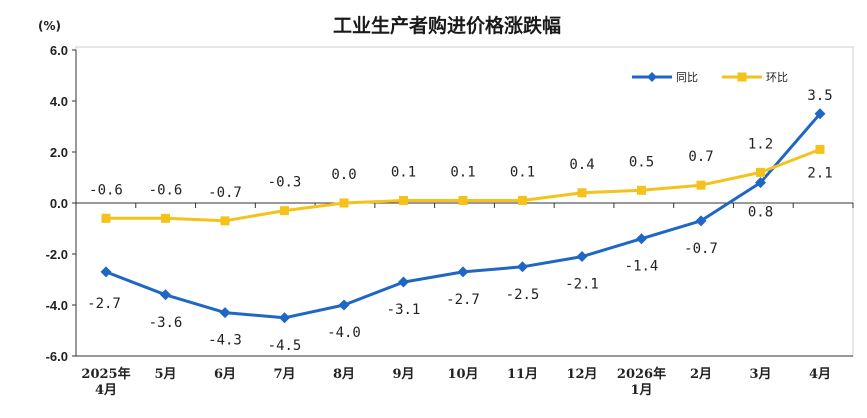  Describe the element at coordinates (641, 162) in the screenshot. I see `data-label-mom: 0.5` at that location.